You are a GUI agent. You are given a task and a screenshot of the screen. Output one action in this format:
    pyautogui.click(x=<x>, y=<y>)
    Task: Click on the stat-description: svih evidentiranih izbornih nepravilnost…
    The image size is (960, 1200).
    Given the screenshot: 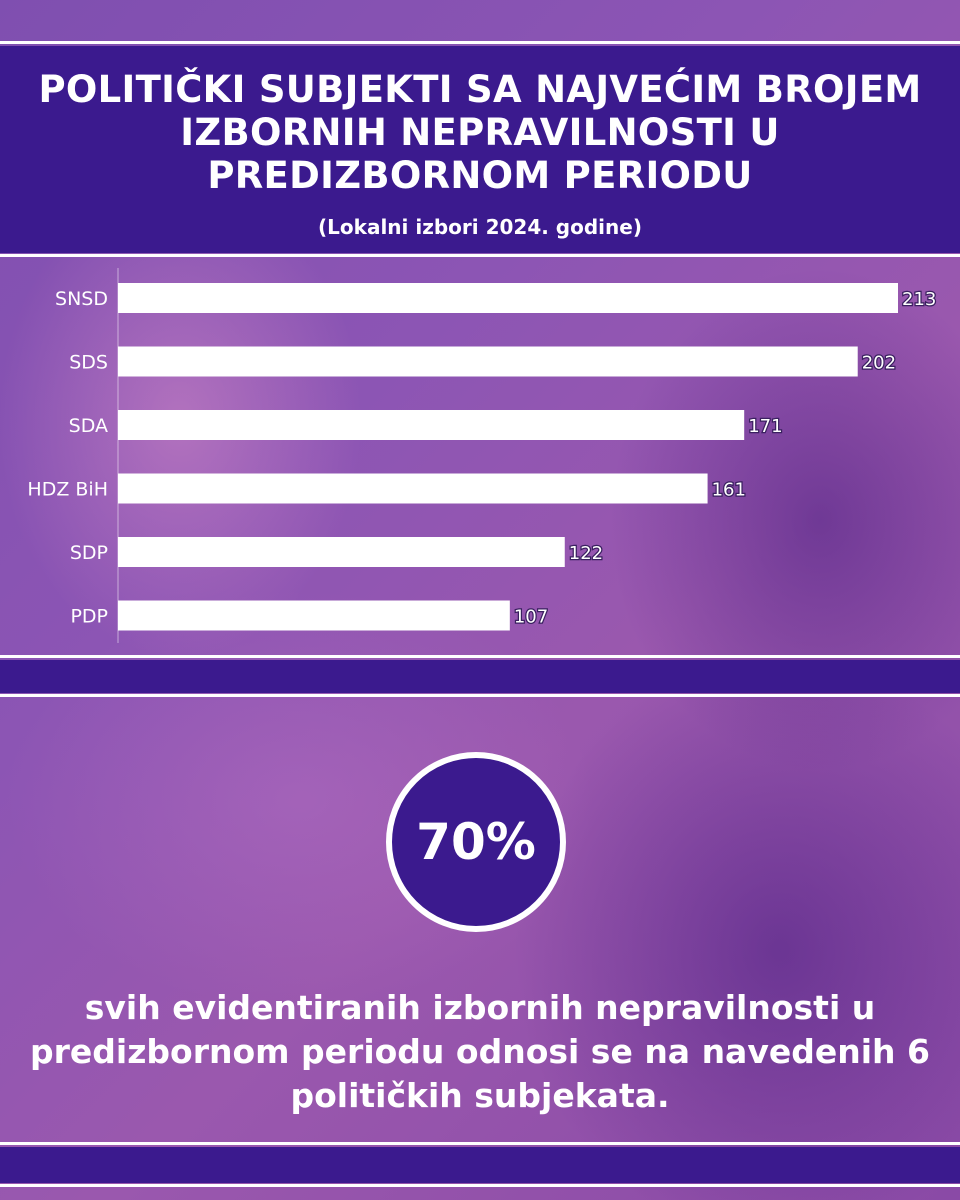 What is the action you would take?
    pyautogui.click(x=480, y=1051)
    